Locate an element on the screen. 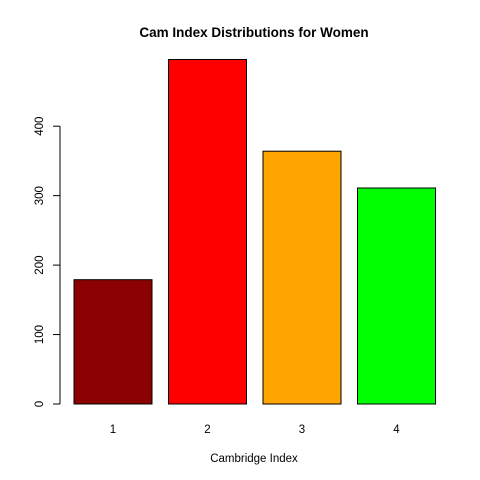 The image size is (480, 480). y-tick-label: 300 is located at coordinates (40, 195).